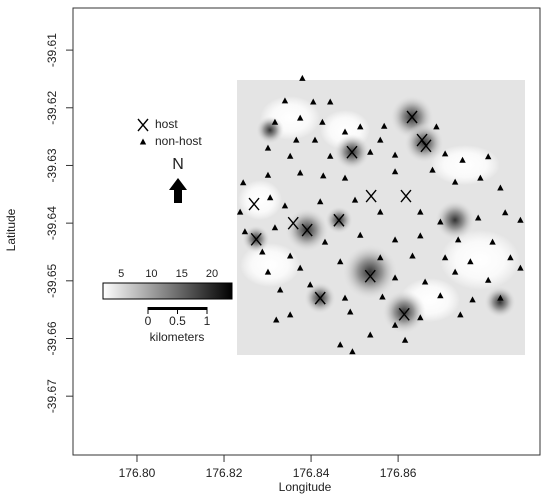 Image resolution: width=550 pixels, height=499 pixels. Describe the element at coordinates (182, 274) in the screenshot. I see `colorbar-tick-label: 15` at that location.